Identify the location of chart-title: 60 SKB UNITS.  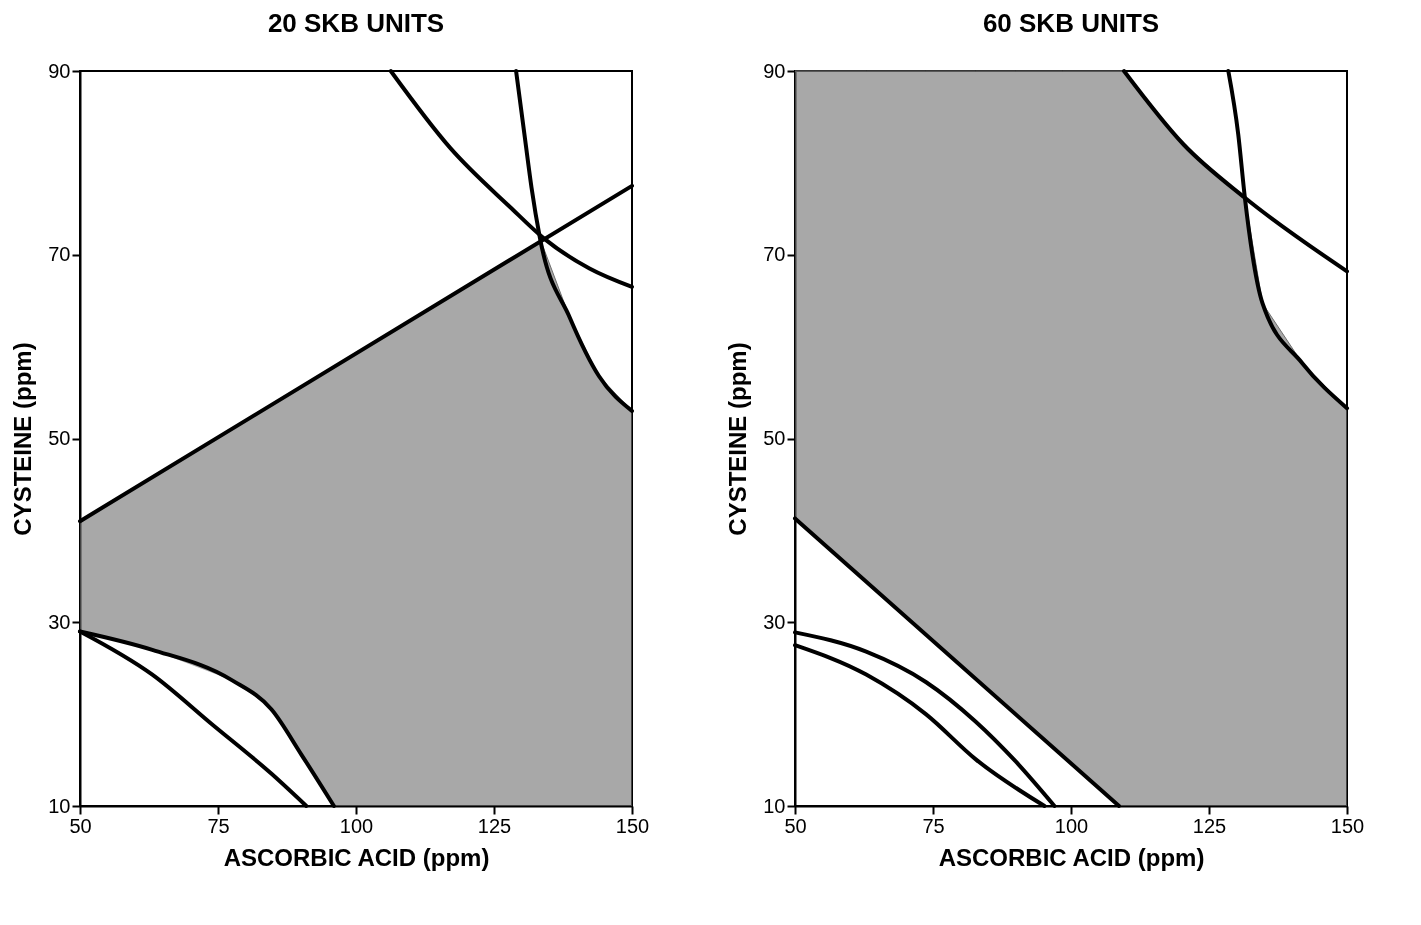
(1071, 23).